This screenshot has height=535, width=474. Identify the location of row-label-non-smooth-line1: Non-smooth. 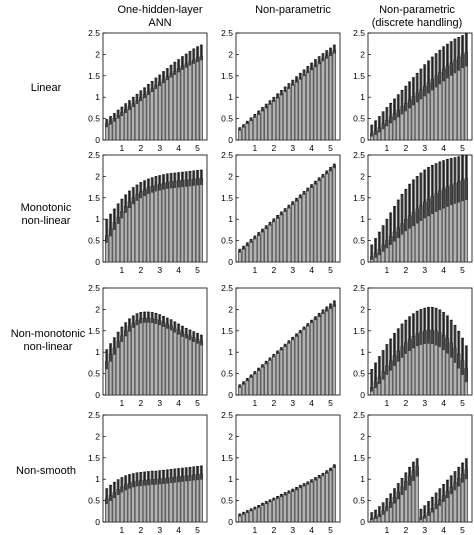
(46, 471).